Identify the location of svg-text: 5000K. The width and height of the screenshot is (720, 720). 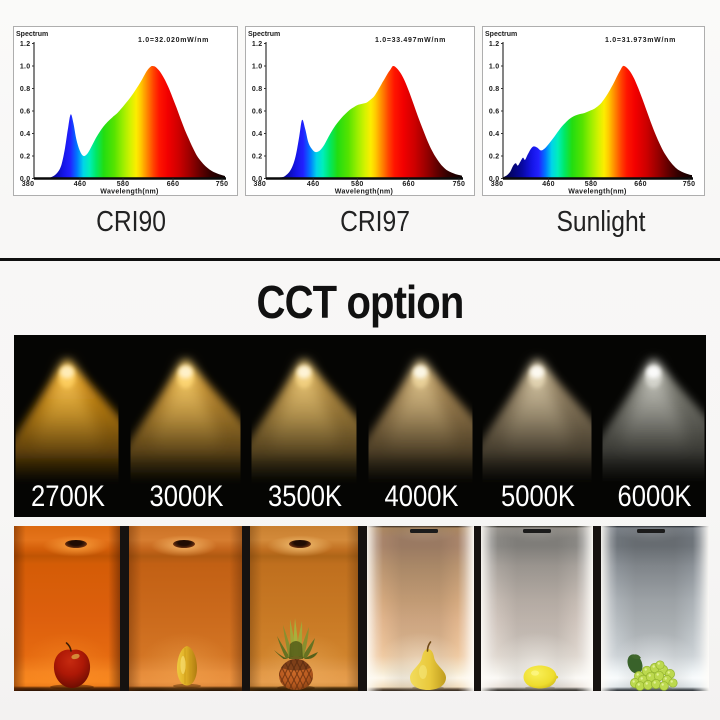
(538, 496).